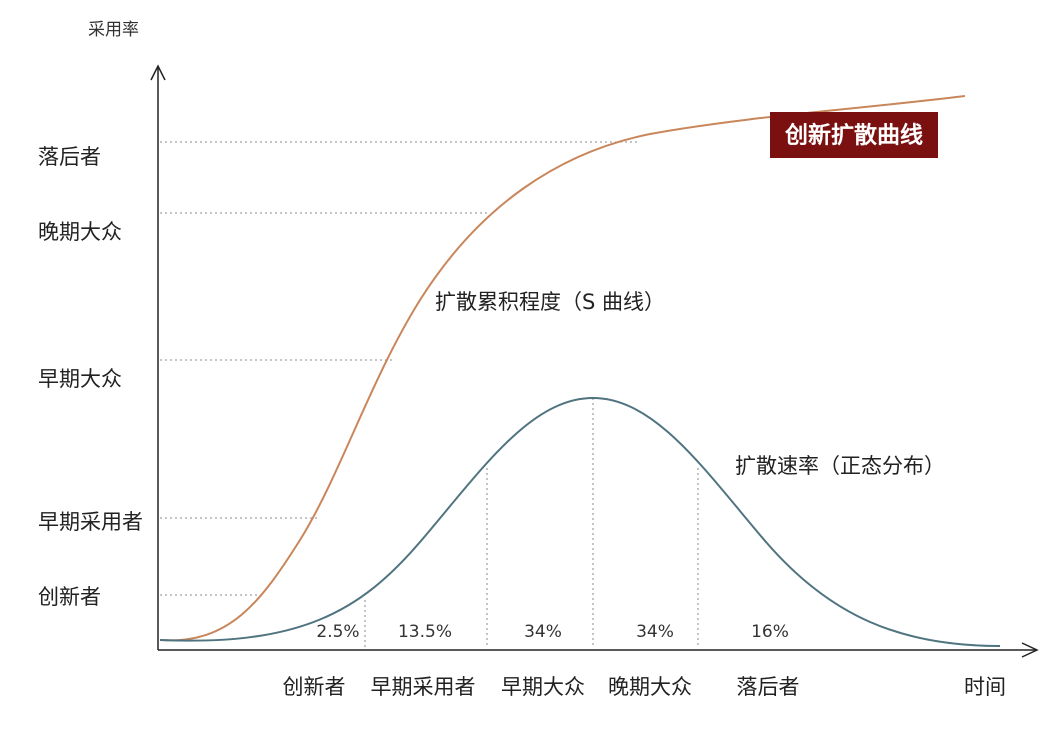 The image size is (1062, 736). What do you see at coordinates (770, 632) in the screenshot?
I see `segment-share: 16%` at bounding box center [770, 632].